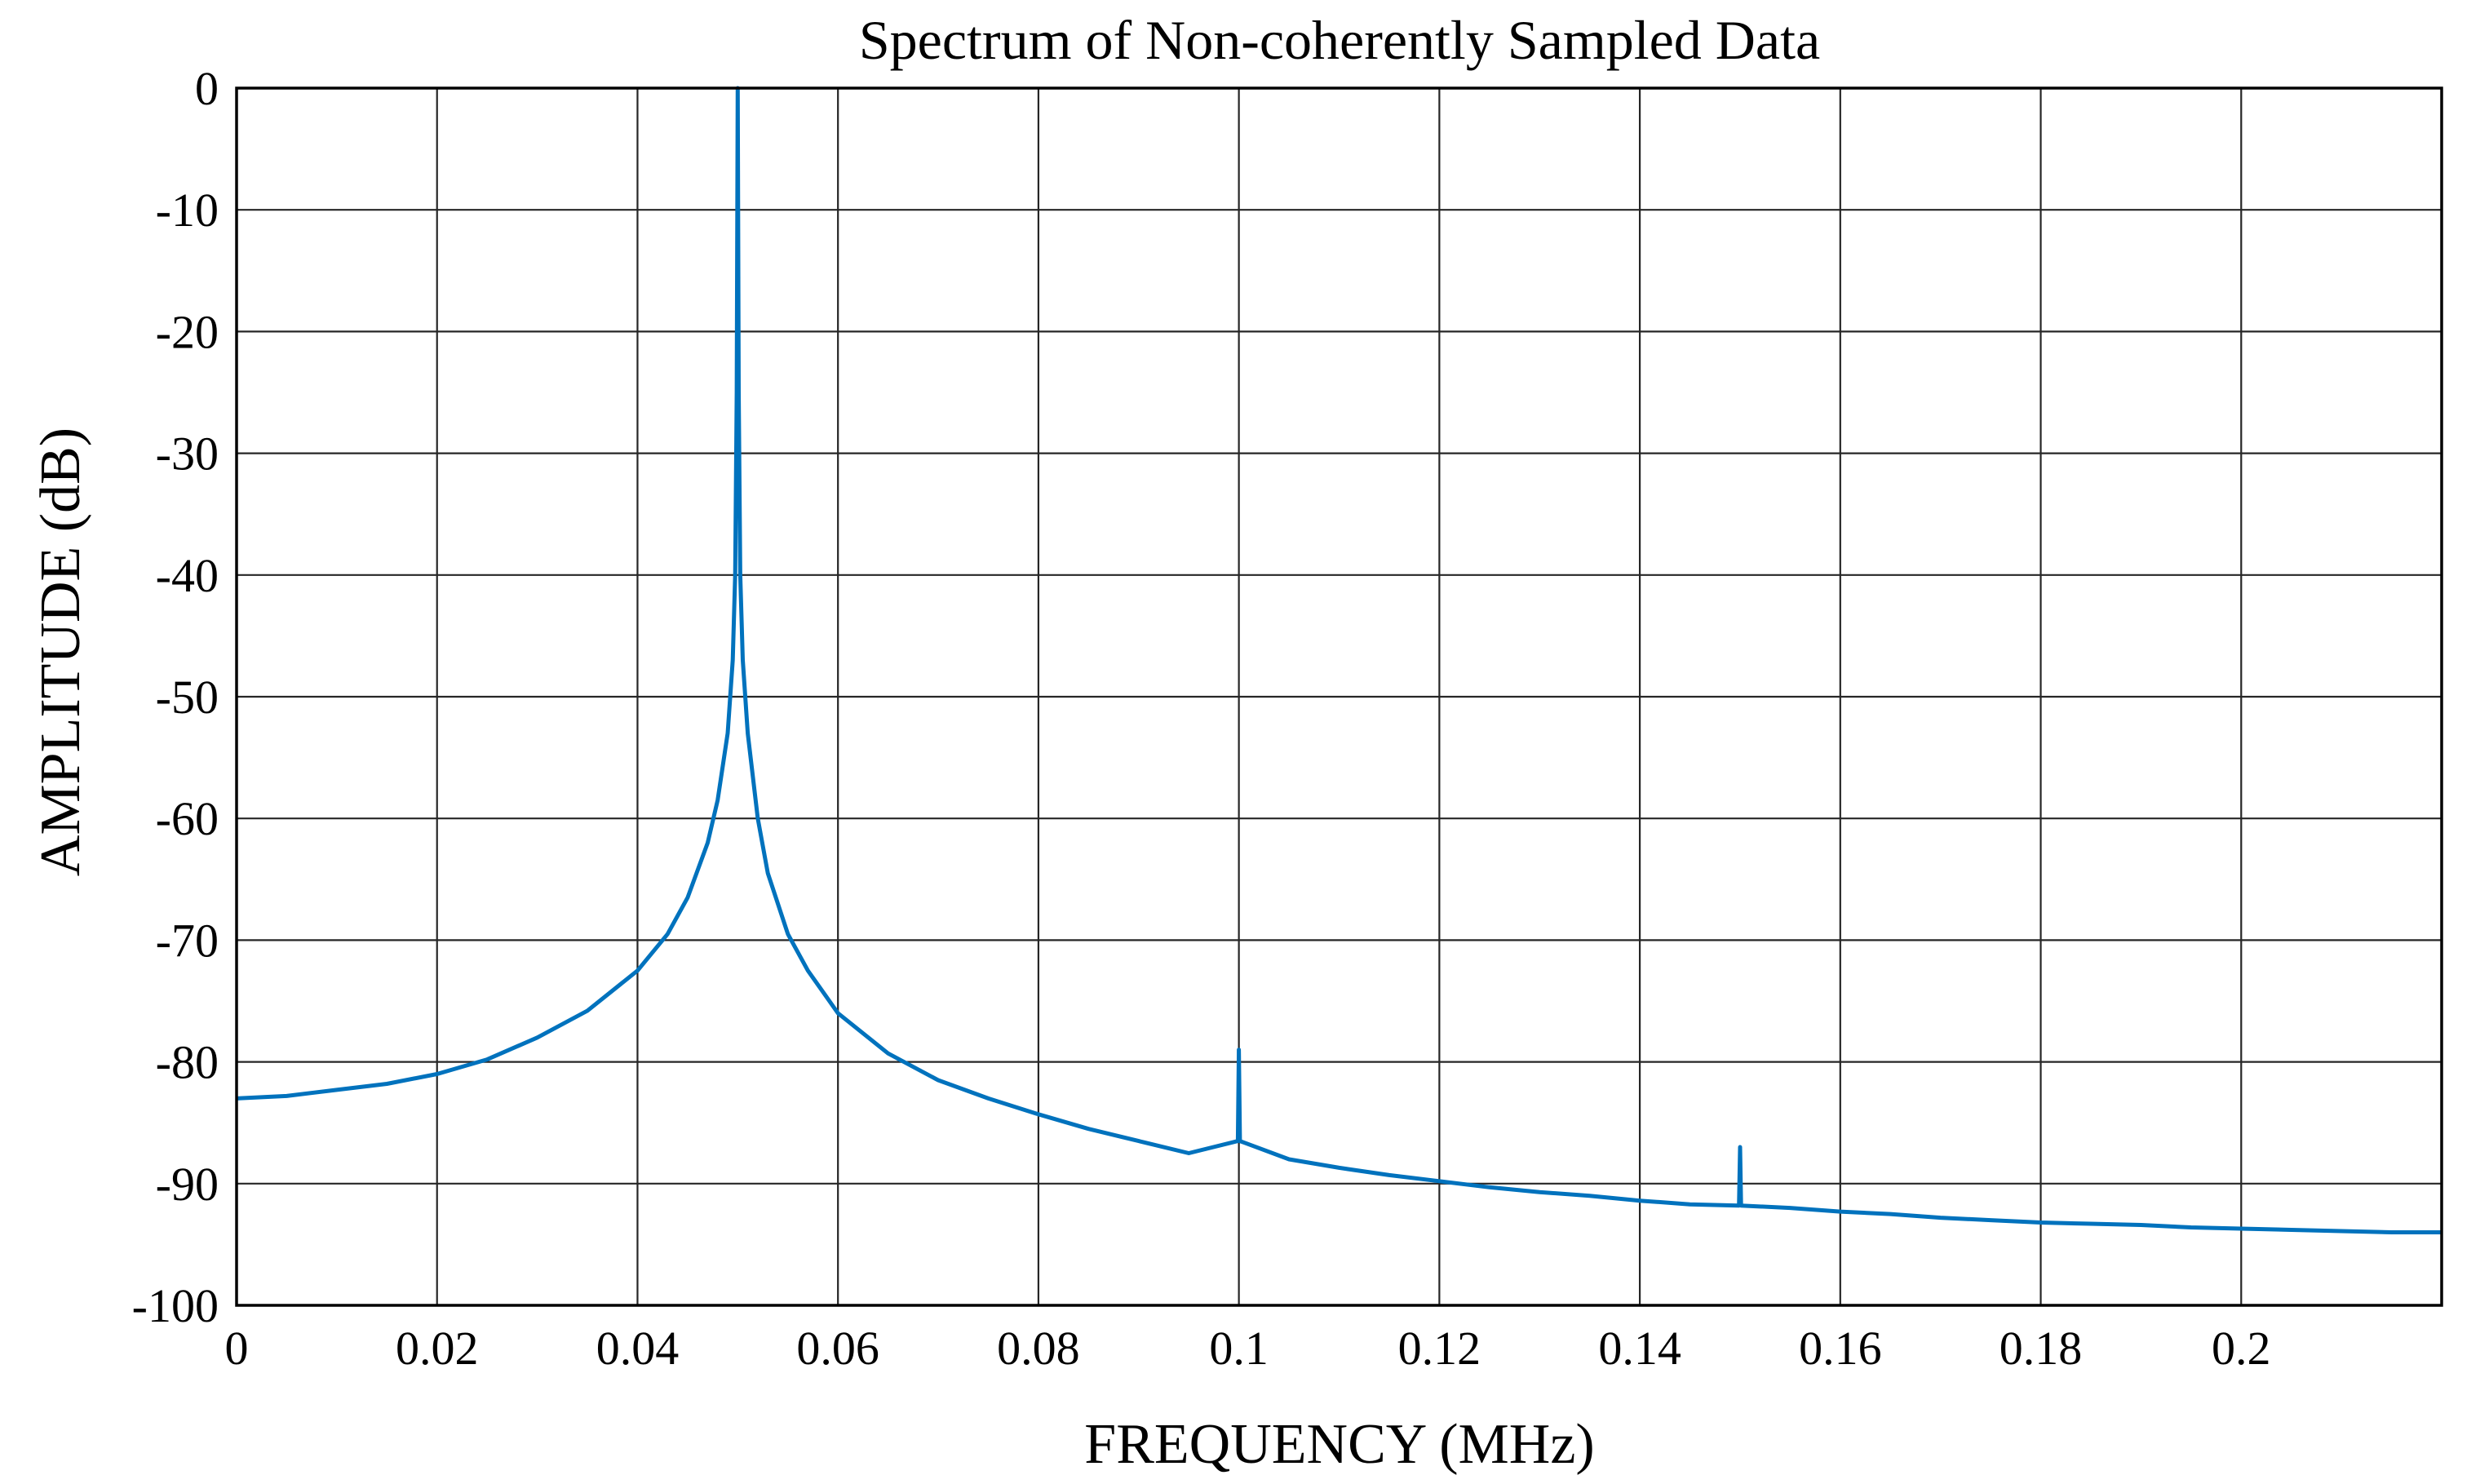 This screenshot has width=2480, height=1484. I want to click on x-tick-label: 0.16, so click(1840, 1348).